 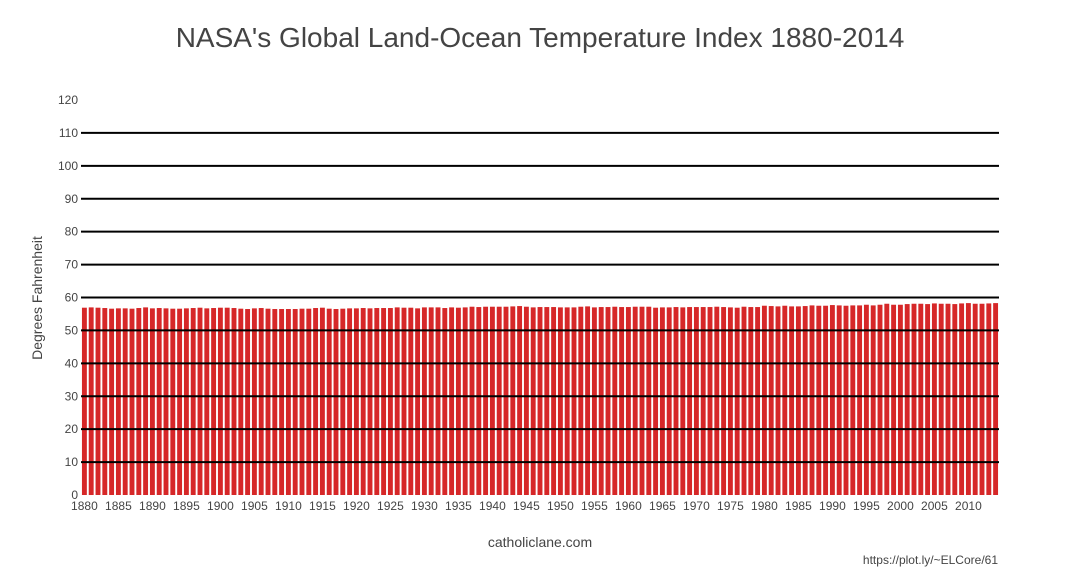 I want to click on bar-1941, so click(x=499, y=400).